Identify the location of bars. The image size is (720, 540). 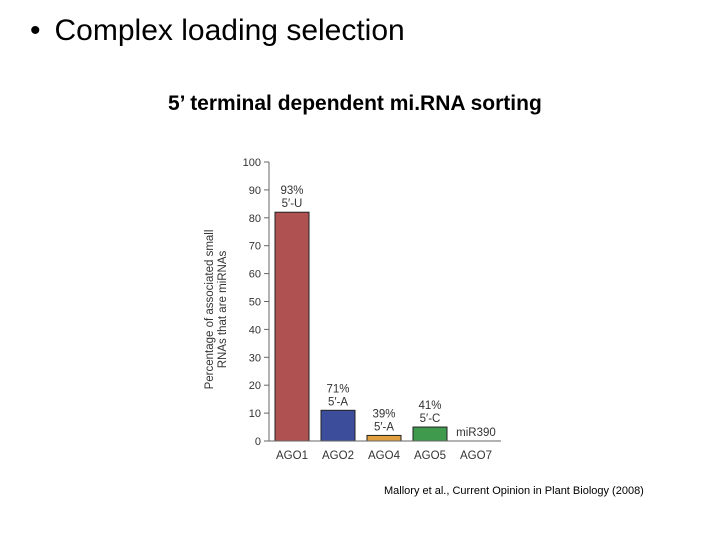
(361, 326).